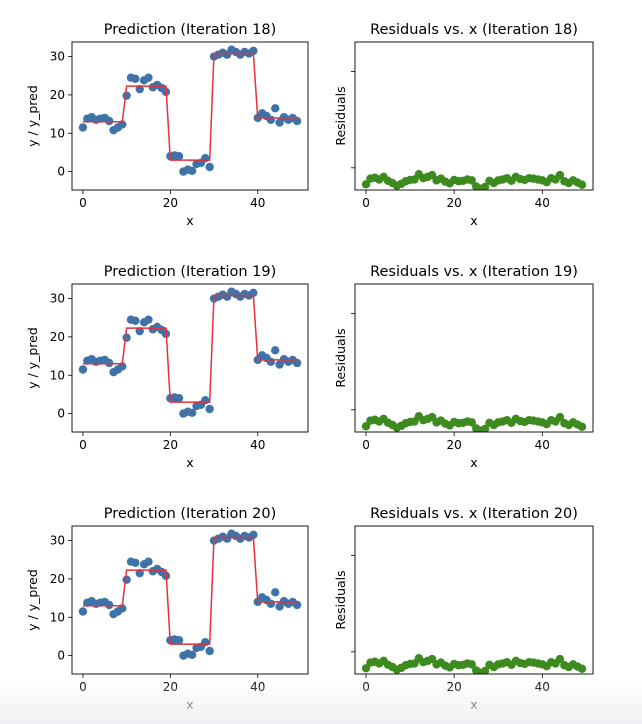  What do you see at coordinates (190, 272) in the screenshot?
I see `chart-title: Prediction (Iteration 19)` at bounding box center [190, 272].